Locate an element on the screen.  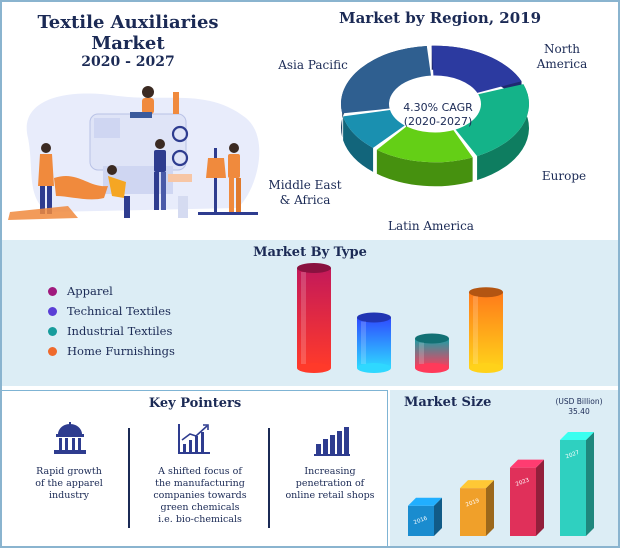
key-pointers-title: Key Pointers is located at coordinates (195, 403).